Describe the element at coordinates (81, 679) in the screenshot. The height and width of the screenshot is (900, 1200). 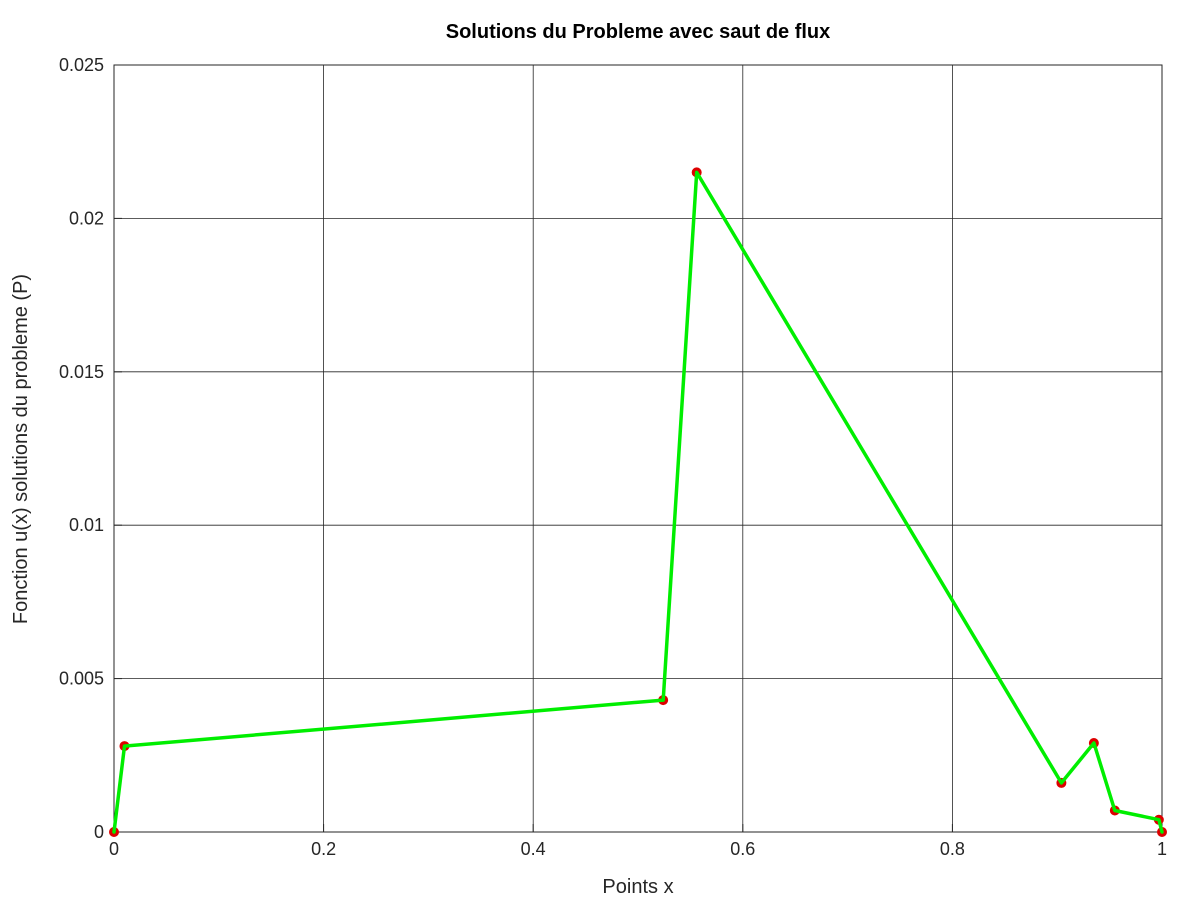
I see `y-tick-label: 0.005` at that location.